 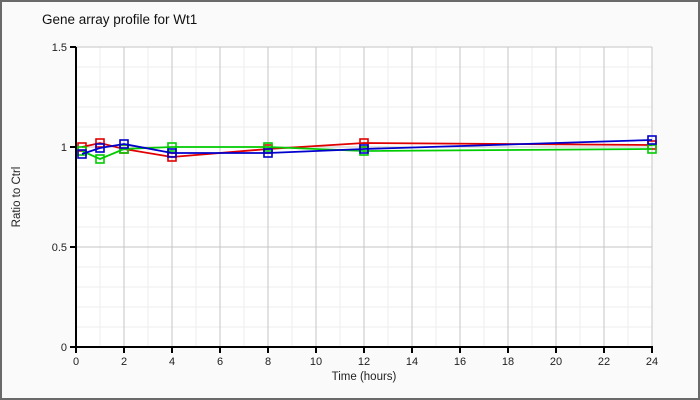 I want to click on y-axis-label: Ratio to Ctrl, so click(x=17, y=197).